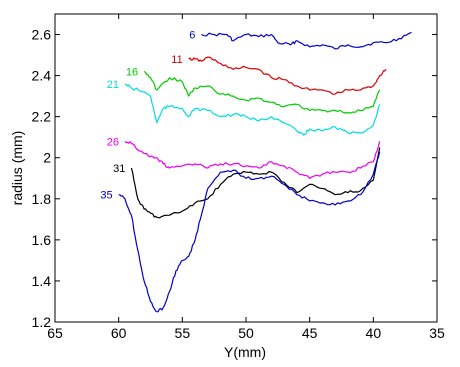 Image resolution: width=460 pixels, height=367 pixels. What do you see at coordinates (42, 117) in the screenshot?
I see `y-tick-label: 2.2` at bounding box center [42, 117].